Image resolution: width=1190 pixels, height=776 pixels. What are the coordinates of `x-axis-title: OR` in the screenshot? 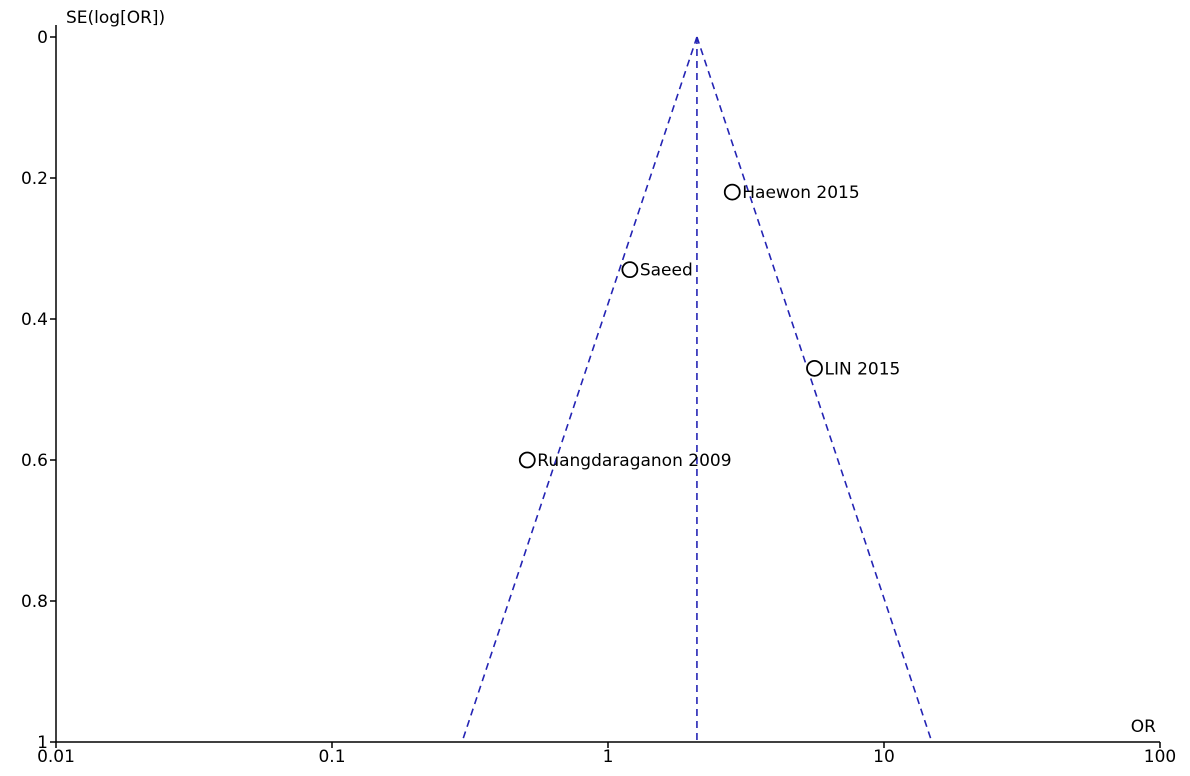 It's located at (1143, 727).